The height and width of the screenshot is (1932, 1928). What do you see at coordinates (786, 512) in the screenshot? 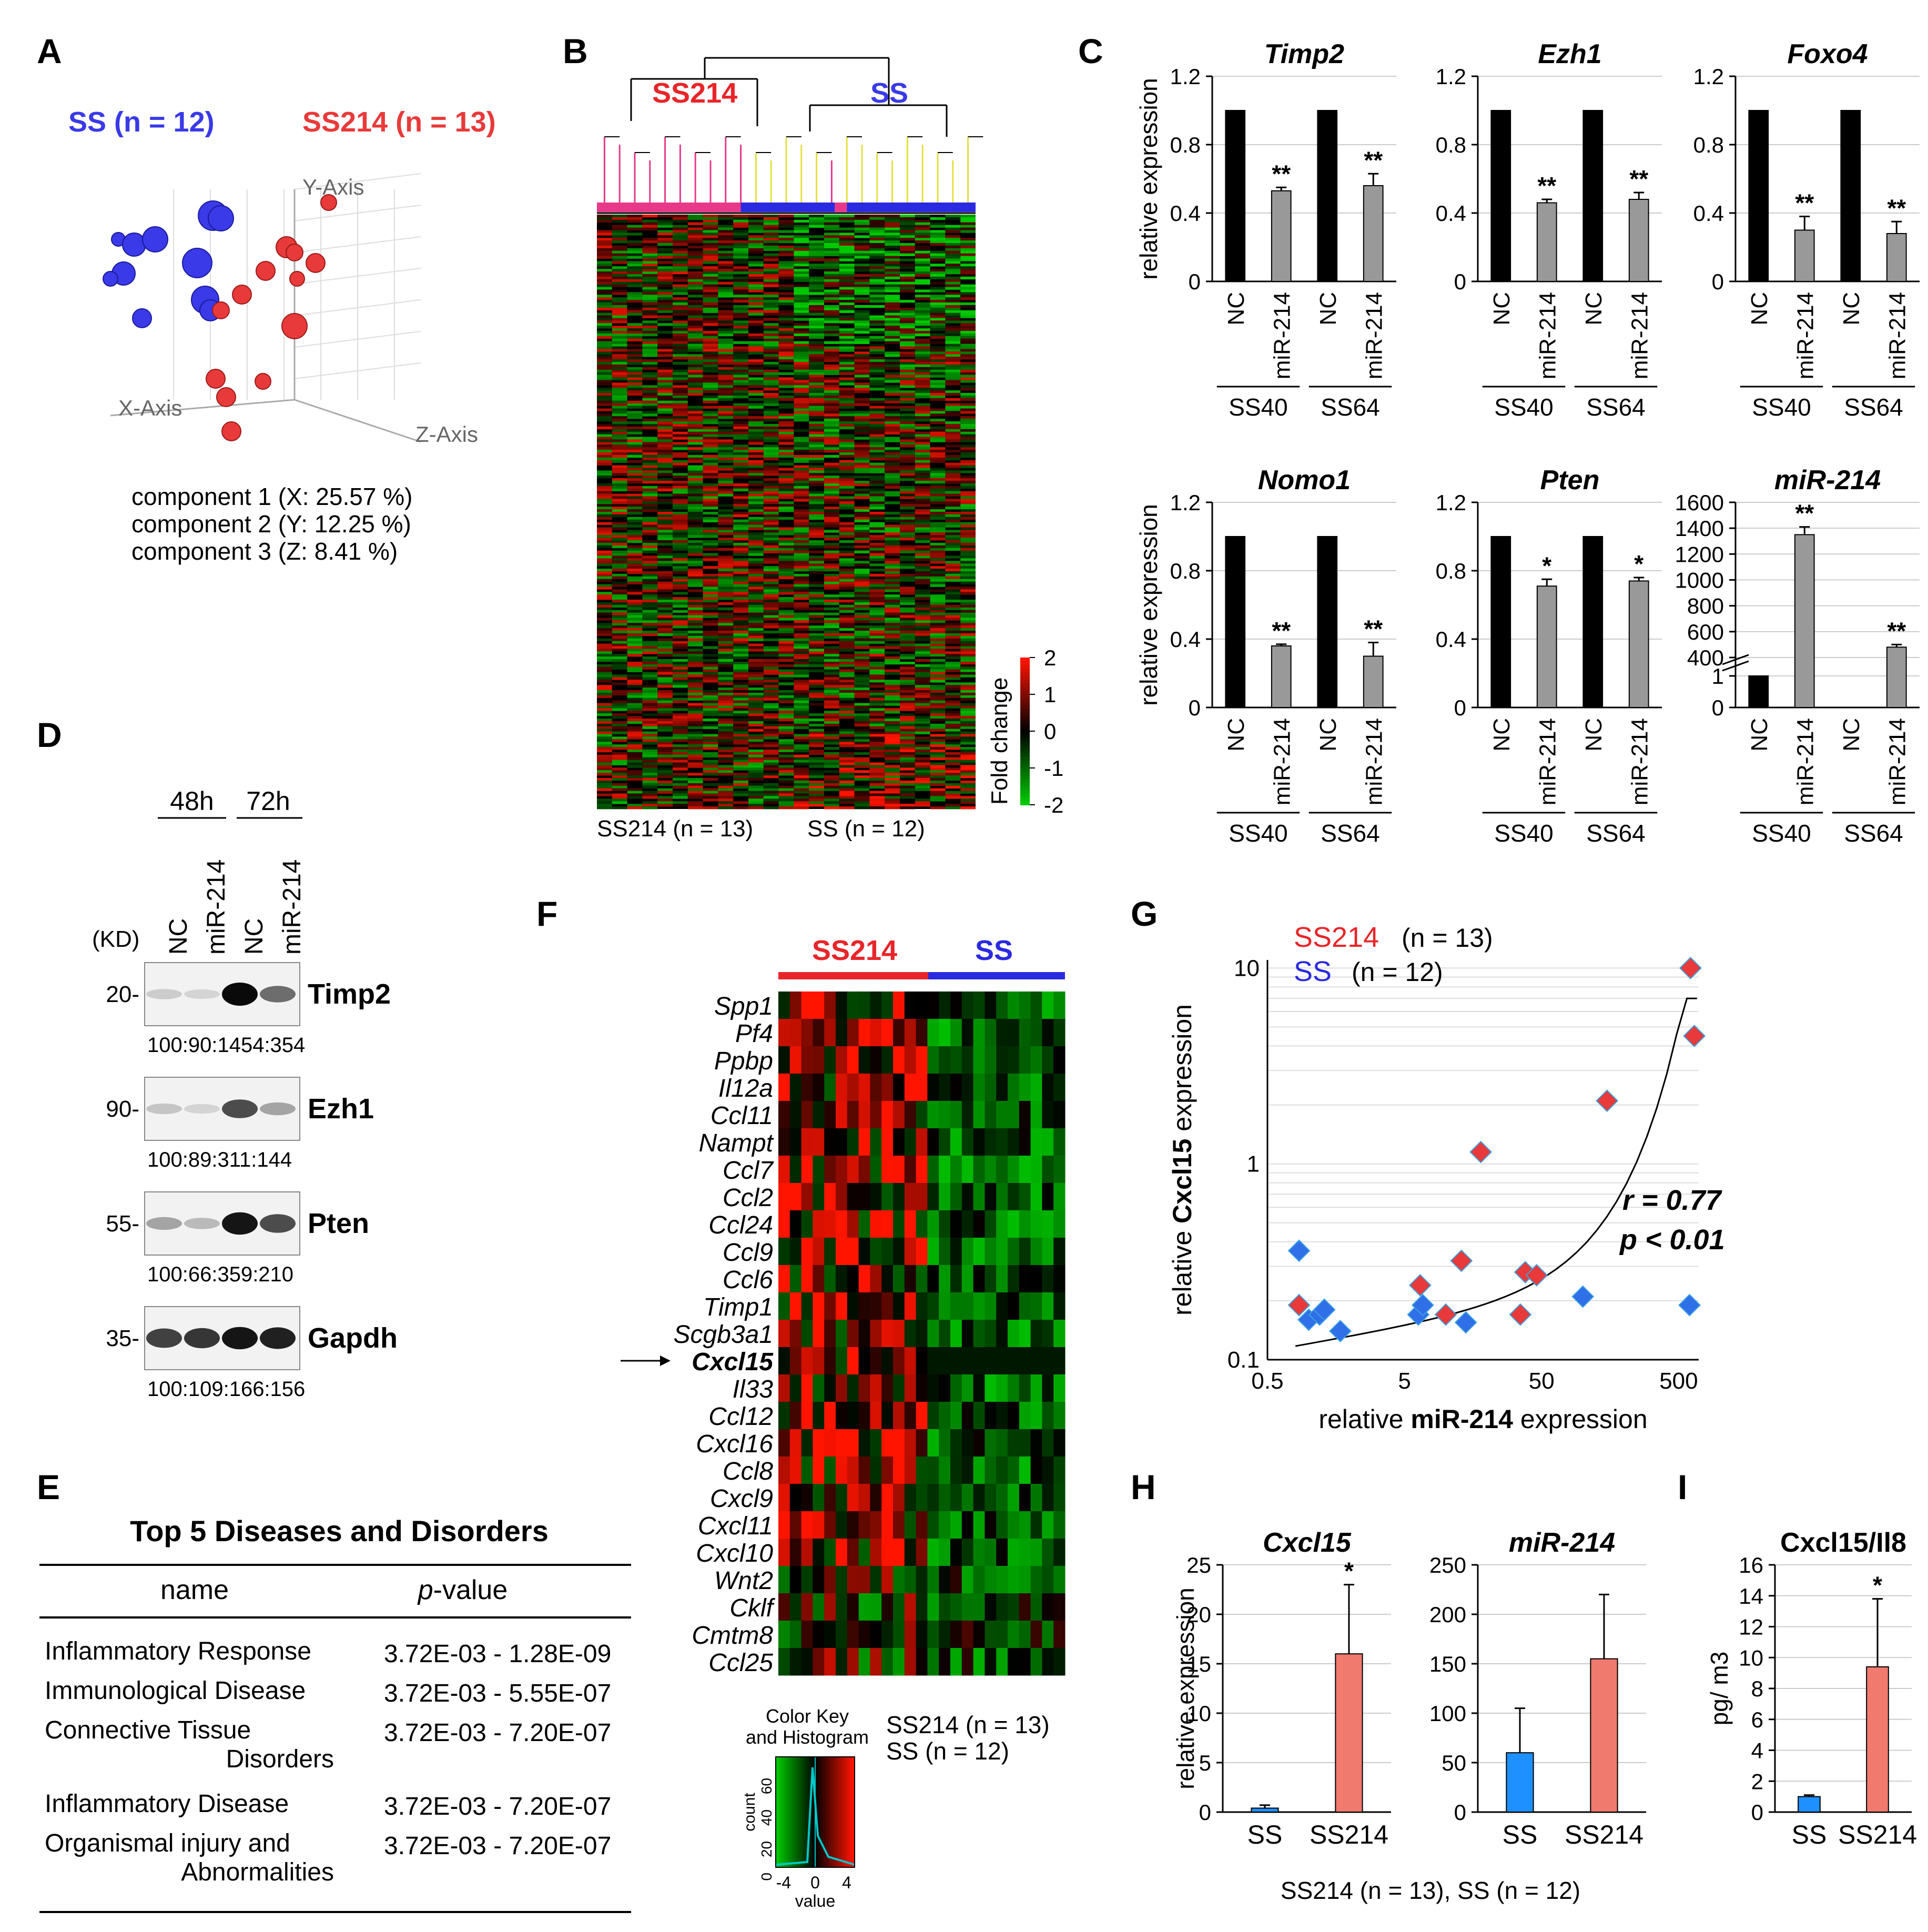
I see `heatmap-cells` at bounding box center [786, 512].